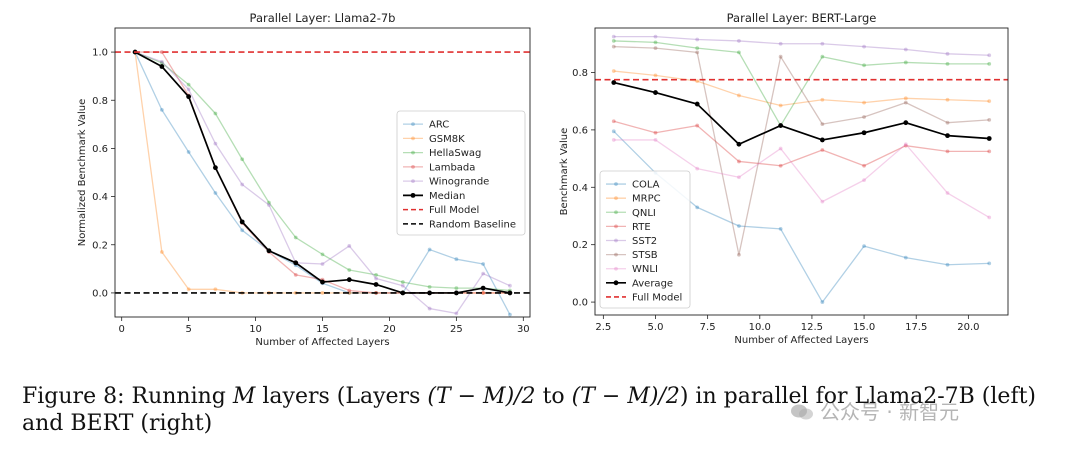  What do you see at coordinates (426, 125) in the screenshot?
I see `legend-entry-arc: ARC` at bounding box center [426, 125].